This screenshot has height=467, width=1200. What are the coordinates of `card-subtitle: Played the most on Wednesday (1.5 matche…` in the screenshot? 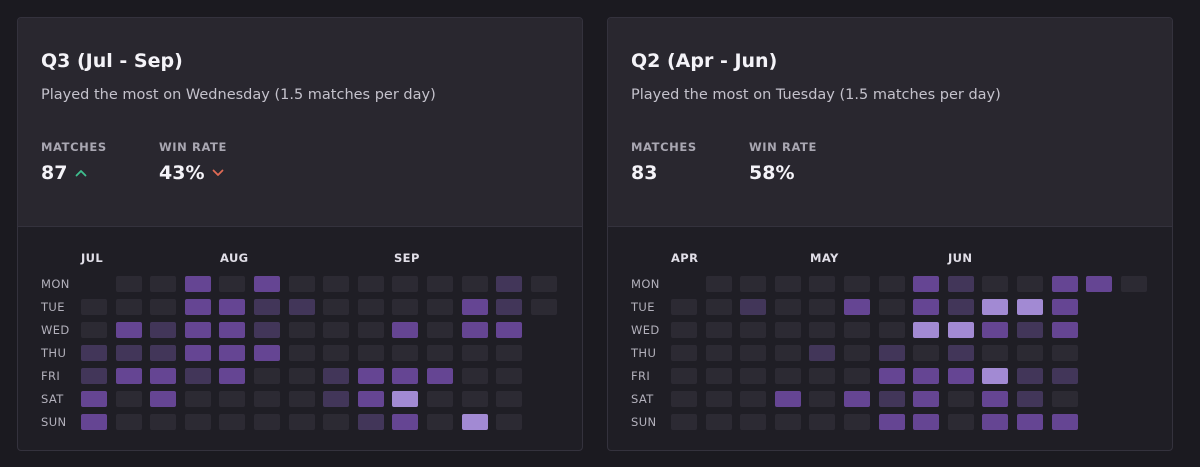 It's located at (238, 95).